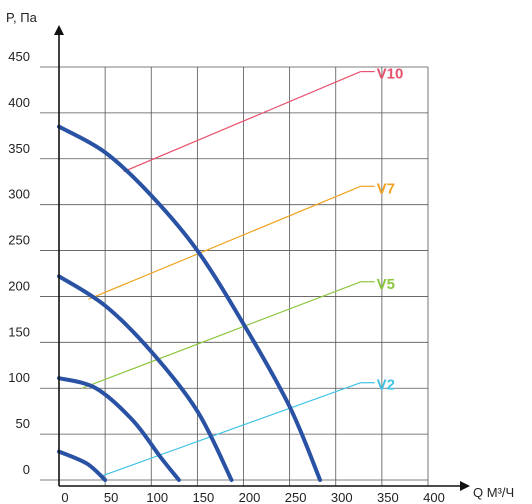 The image size is (532, 504). I want to click on x-tick-label-50: 50, so click(111, 497).